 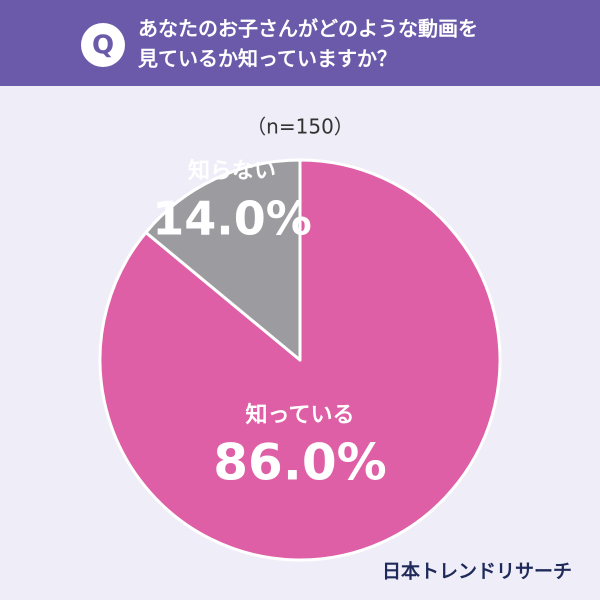 What do you see at coordinates (308, 29) in the screenshot?
I see `title-line: あなたのお子さんがどのような動画を` at bounding box center [308, 29].